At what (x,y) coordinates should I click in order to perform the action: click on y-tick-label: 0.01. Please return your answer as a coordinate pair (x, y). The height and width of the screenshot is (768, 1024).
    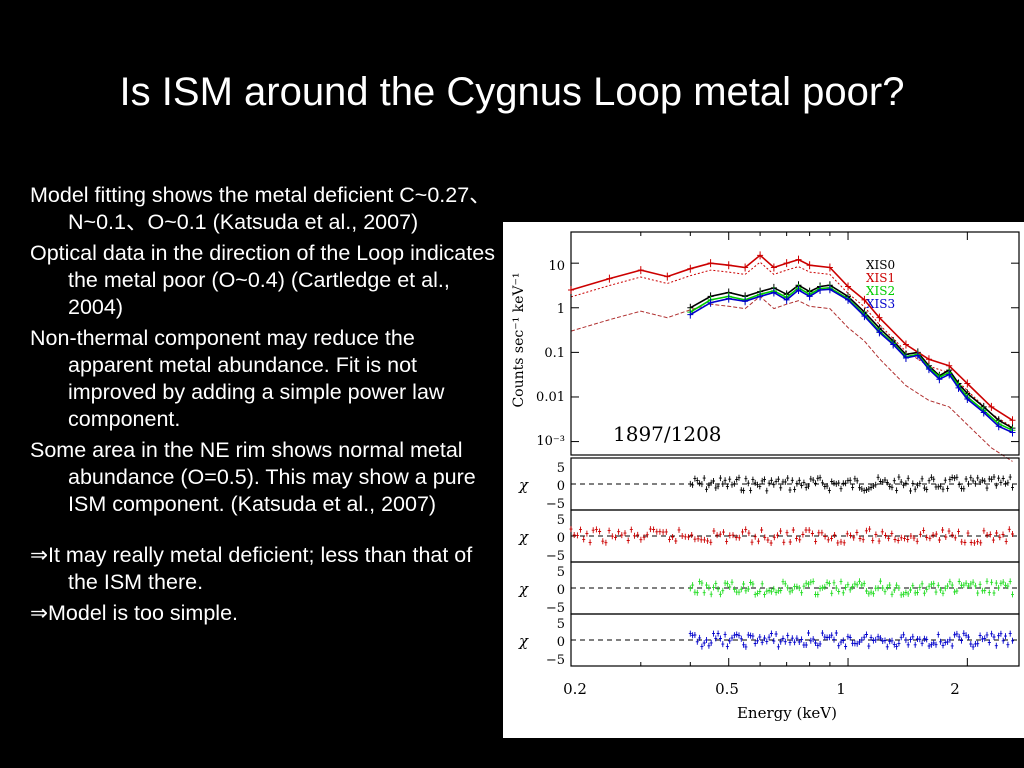
    Looking at the image, I should click on (550, 397).